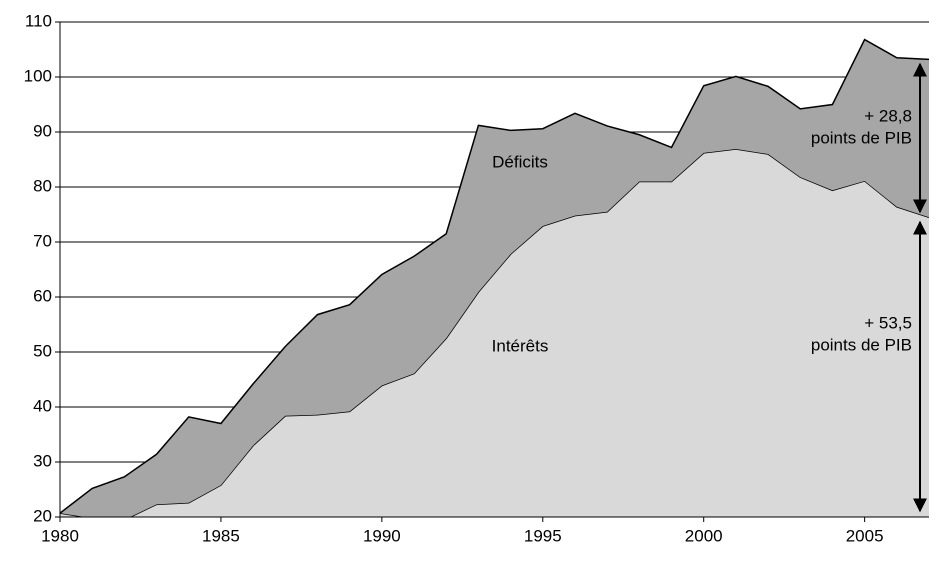 The width and height of the screenshot is (942, 573). I want to click on y-tick-label: 50, so click(42, 350).